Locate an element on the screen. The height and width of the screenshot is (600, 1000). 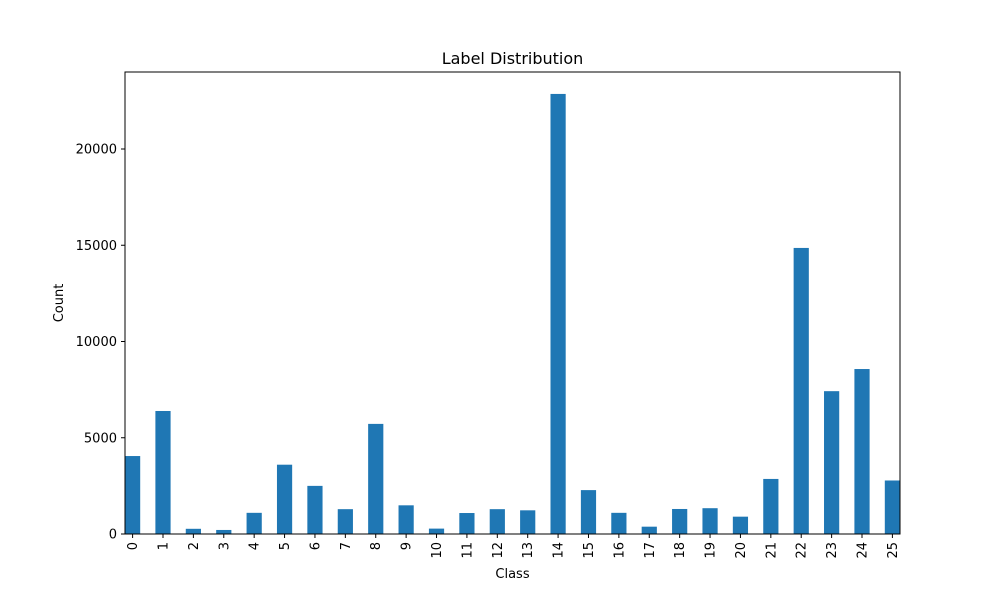
x-tick-label: 3 is located at coordinates (224, 546).